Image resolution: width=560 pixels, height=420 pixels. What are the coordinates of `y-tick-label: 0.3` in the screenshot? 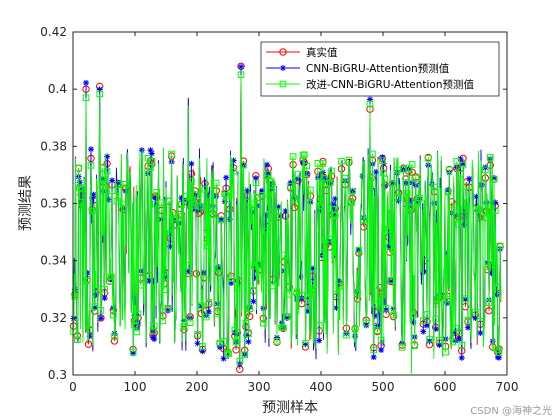 It's located at (57, 375).